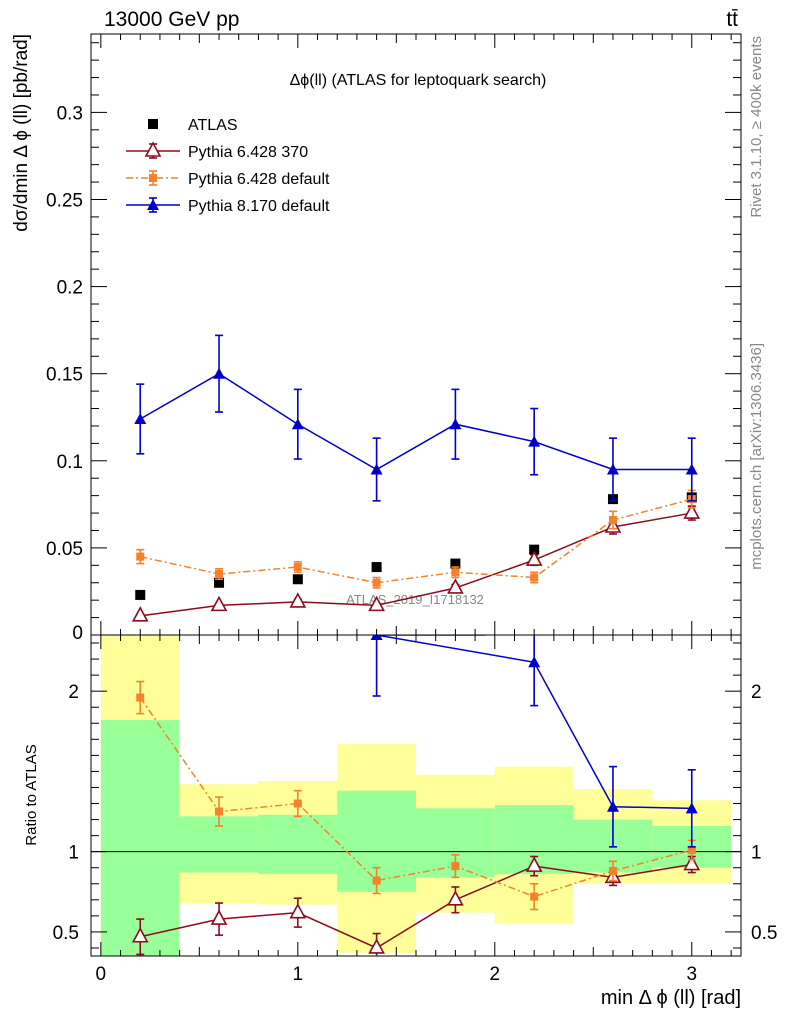 This screenshot has height=1024, width=786. Describe the element at coordinates (732, 19) in the screenshot. I see `process-label: tt̄` at that location.